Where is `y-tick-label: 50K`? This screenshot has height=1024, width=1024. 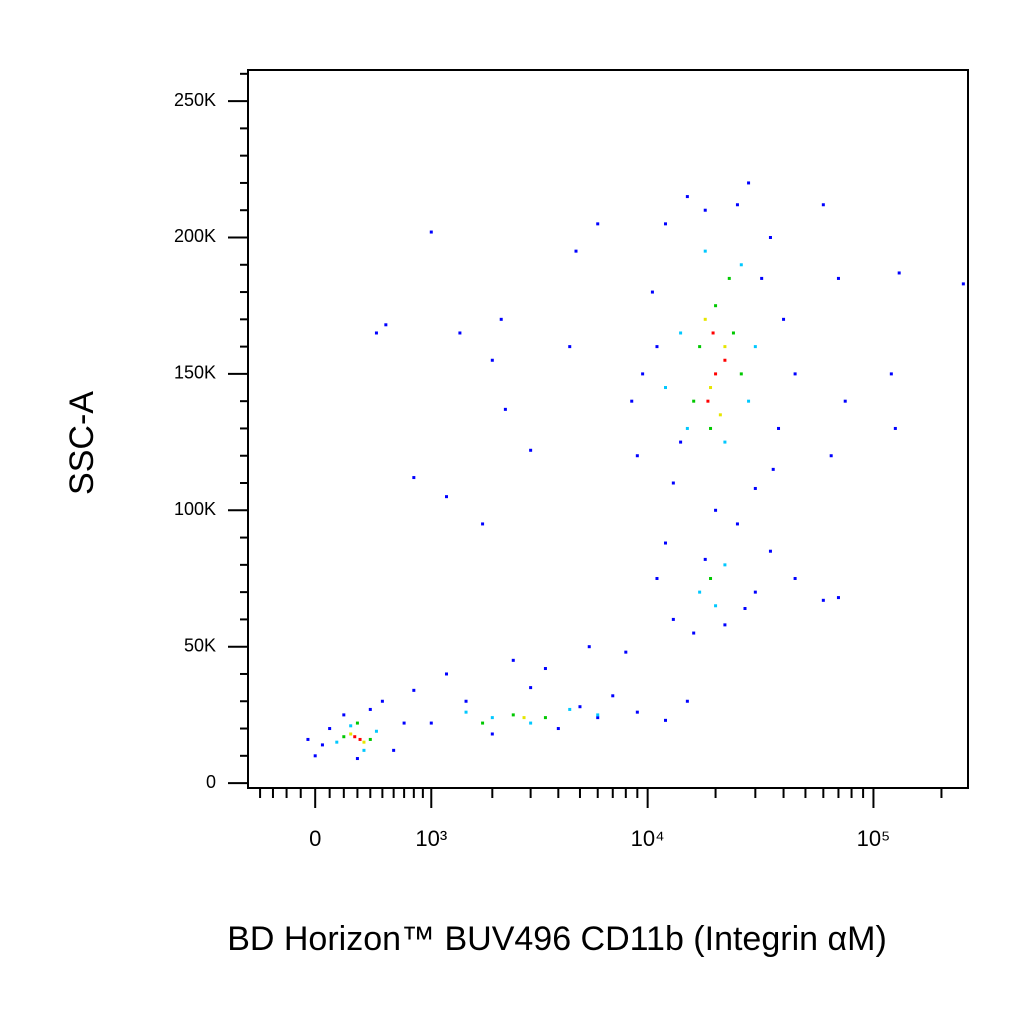 y-tick-label: 50K is located at coordinates (200, 645).